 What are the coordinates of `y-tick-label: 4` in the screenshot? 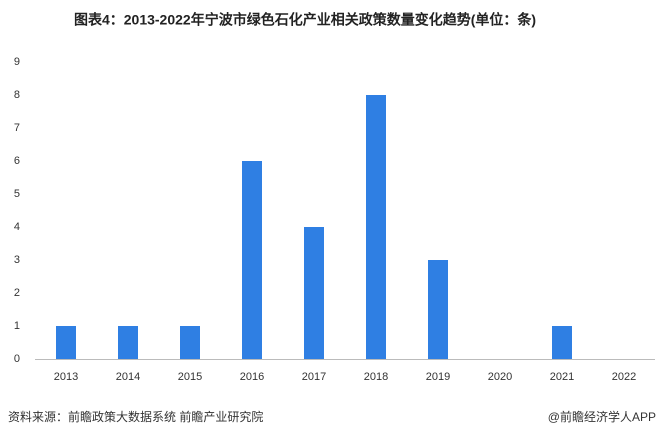 It's located at (17, 227).